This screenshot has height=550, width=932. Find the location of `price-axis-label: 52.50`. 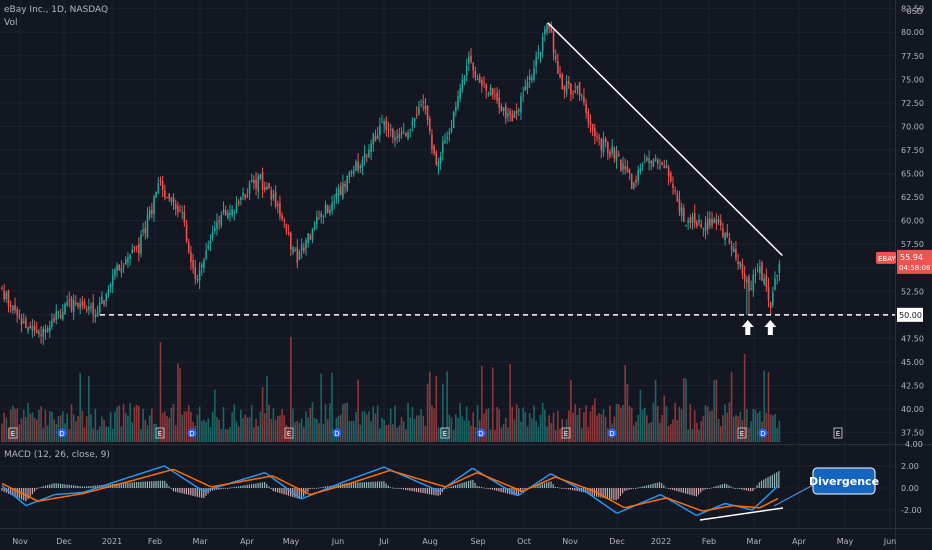

price-axis-label: 52.50 is located at coordinates (912, 291).